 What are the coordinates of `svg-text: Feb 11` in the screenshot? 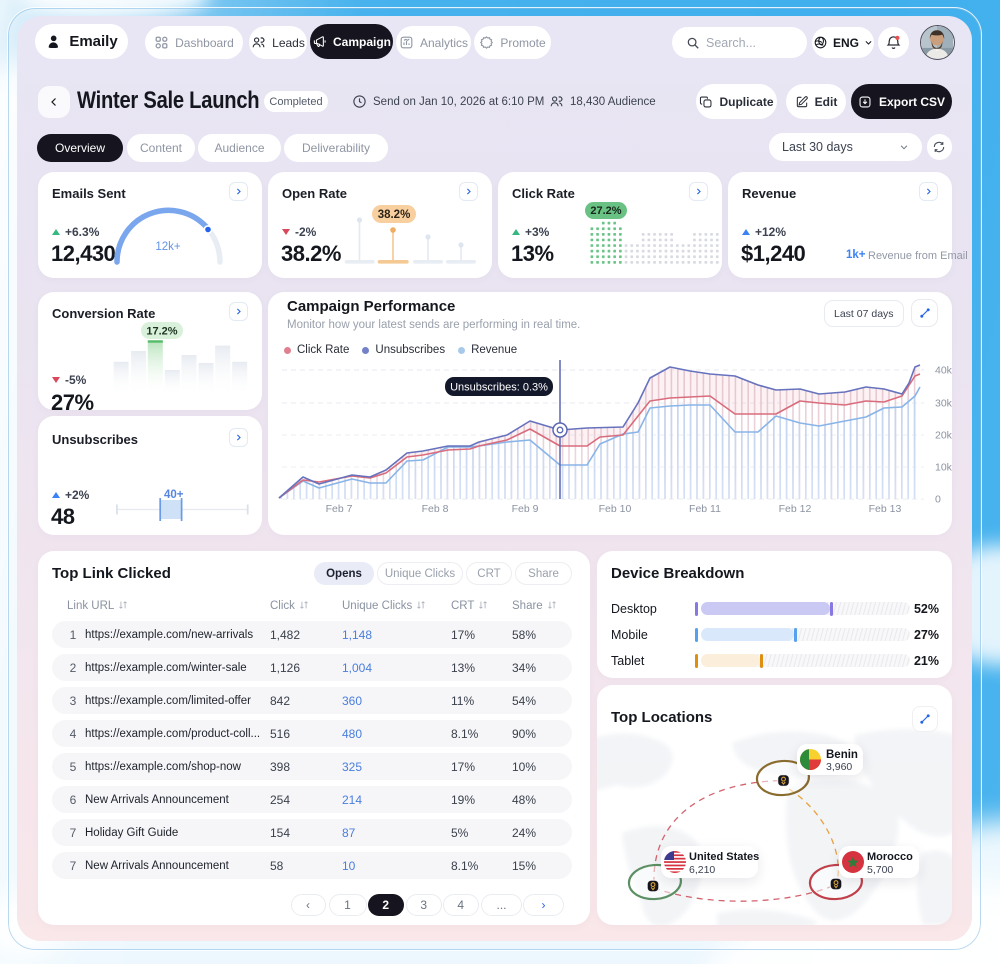 It's located at (705, 509).